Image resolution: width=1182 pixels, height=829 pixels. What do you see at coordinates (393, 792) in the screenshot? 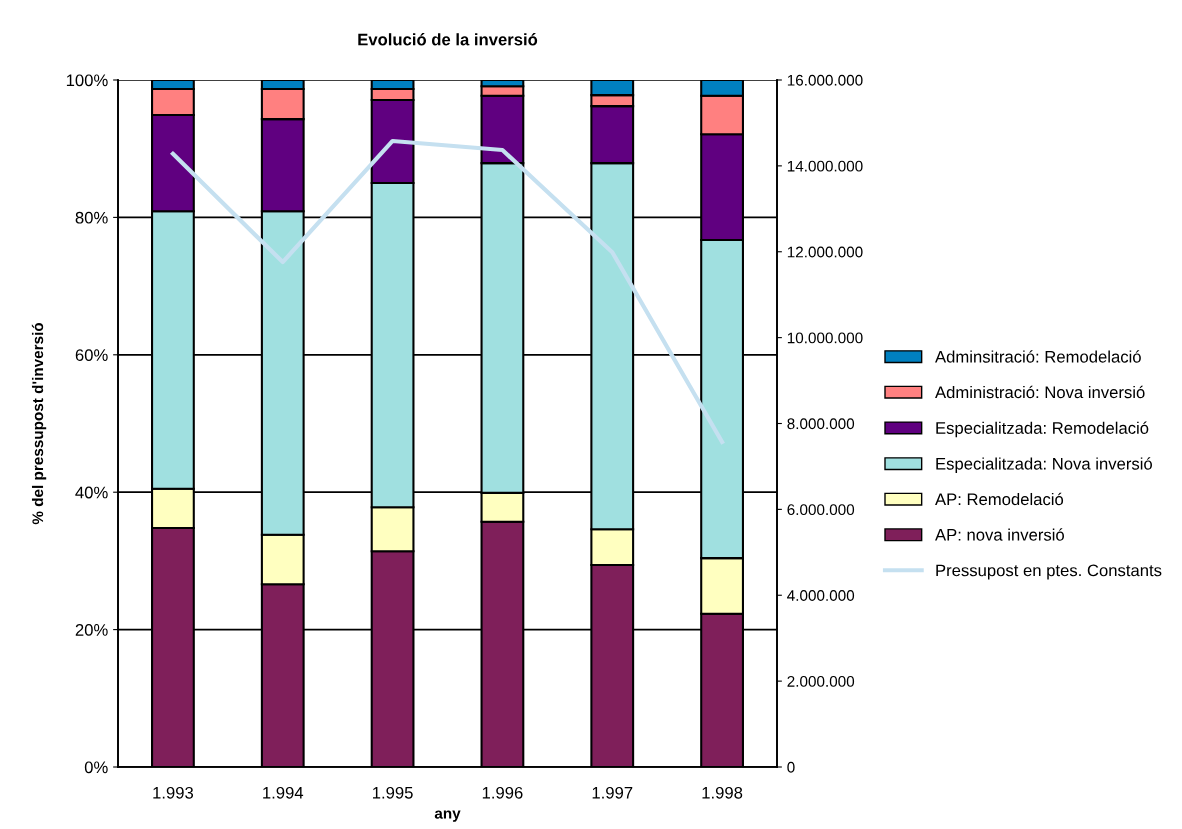
I see `x-tick-label: 1.995` at bounding box center [393, 792].